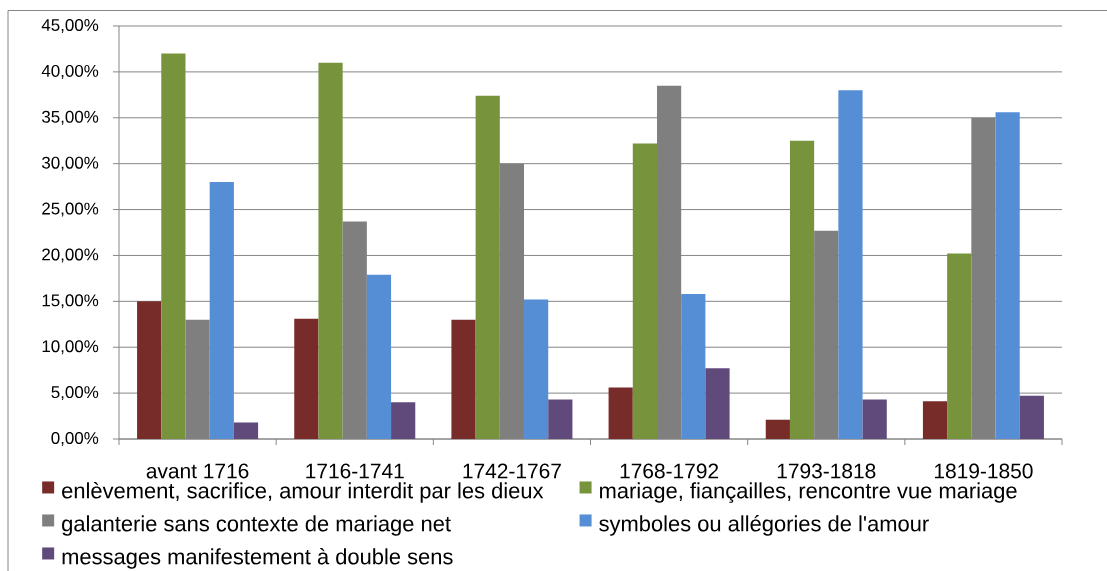  I want to click on x-tick-label: 1768-1792, so click(669, 471).